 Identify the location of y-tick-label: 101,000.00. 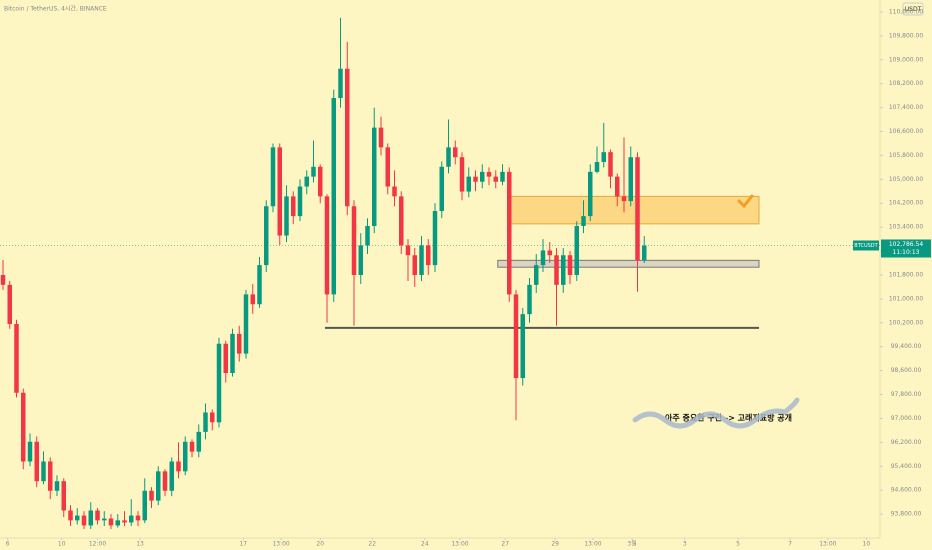
(906, 298).